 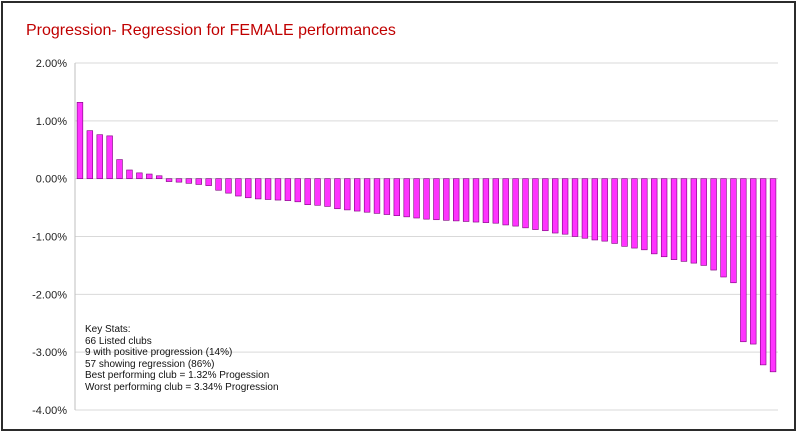 What do you see at coordinates (159, 353) in the screenshot?
I see `key-stats-line: 9 with positive progression (14%)` at bounding box center [159, 353].